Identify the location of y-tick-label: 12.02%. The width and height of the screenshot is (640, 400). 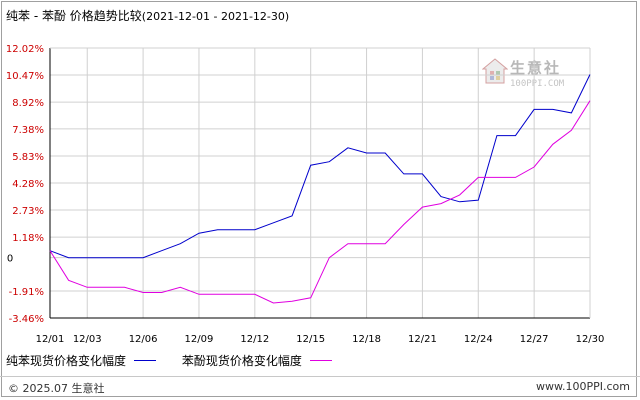
(25, 49).